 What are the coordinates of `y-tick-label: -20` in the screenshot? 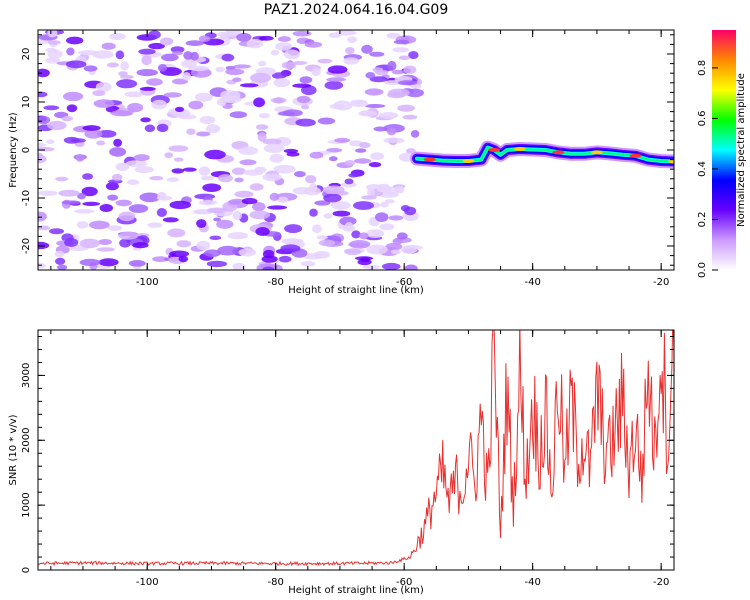 It's located at (26, 246).